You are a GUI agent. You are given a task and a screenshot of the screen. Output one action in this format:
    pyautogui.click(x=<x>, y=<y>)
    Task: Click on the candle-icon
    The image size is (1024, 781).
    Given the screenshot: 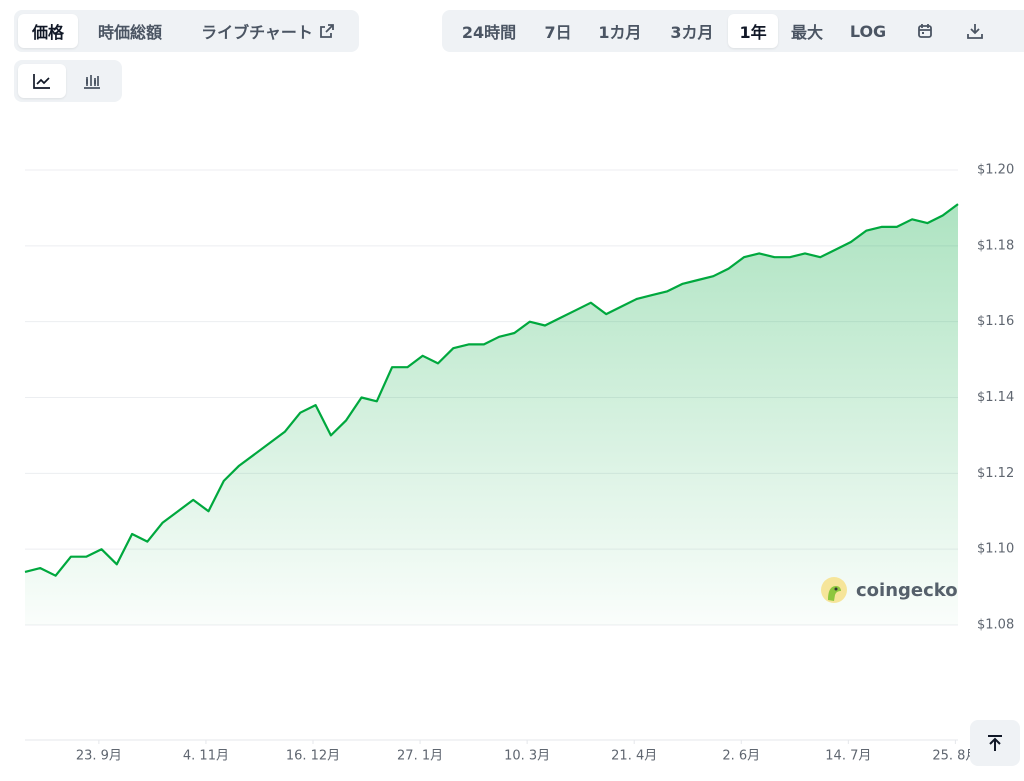 What is the action you would take?
    pyautogui.click(x=92, y=82)
    